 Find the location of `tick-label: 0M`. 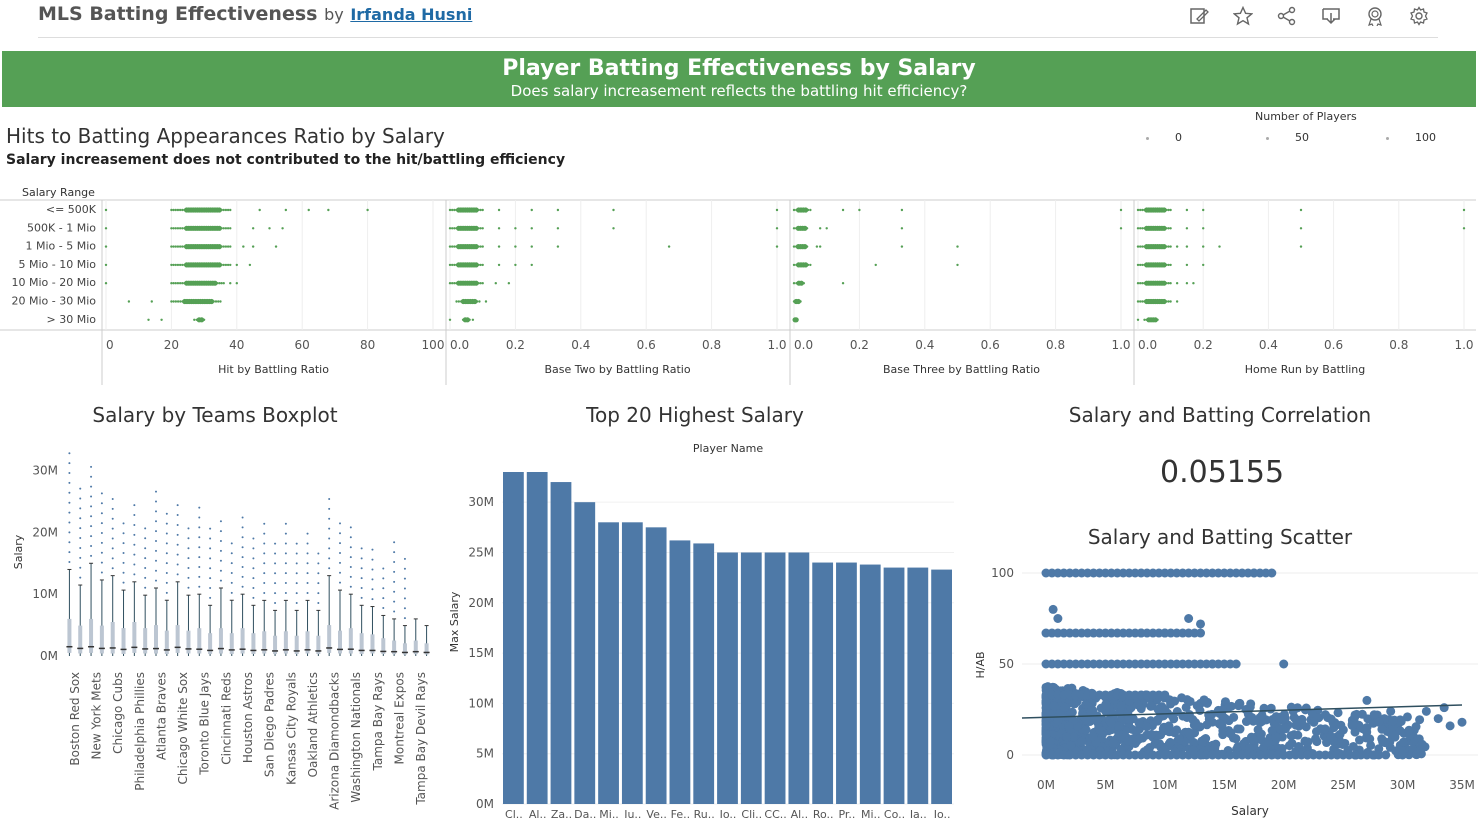

tick-label: 0M is located at coordinates (49, 656).